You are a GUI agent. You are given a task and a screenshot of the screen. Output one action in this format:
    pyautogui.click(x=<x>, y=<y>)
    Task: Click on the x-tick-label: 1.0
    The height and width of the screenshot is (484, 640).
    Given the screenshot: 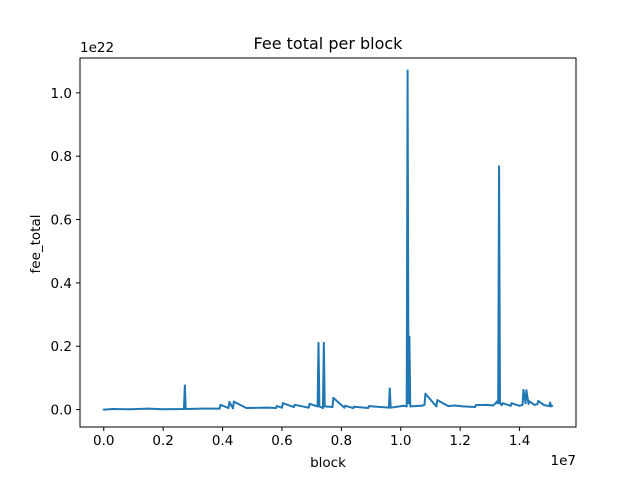 What is the action you would take?
    pyautogui.click(x=400, y=441)
    